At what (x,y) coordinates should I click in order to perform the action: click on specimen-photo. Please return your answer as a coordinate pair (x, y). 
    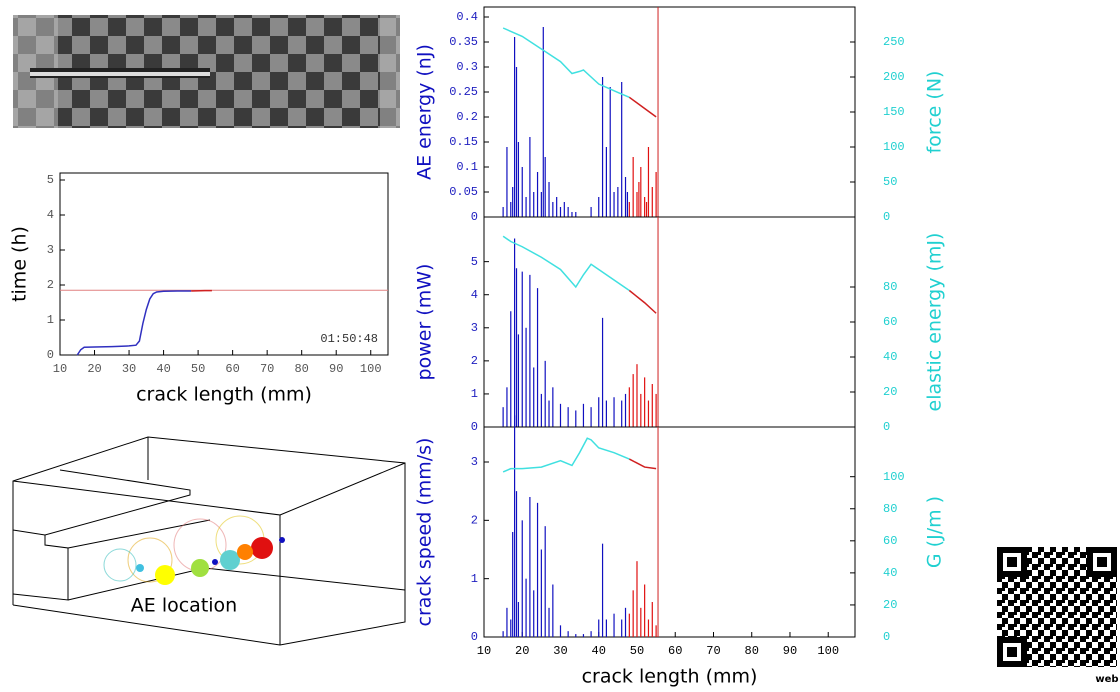
    Looking at the image, I should click on (206, 71).